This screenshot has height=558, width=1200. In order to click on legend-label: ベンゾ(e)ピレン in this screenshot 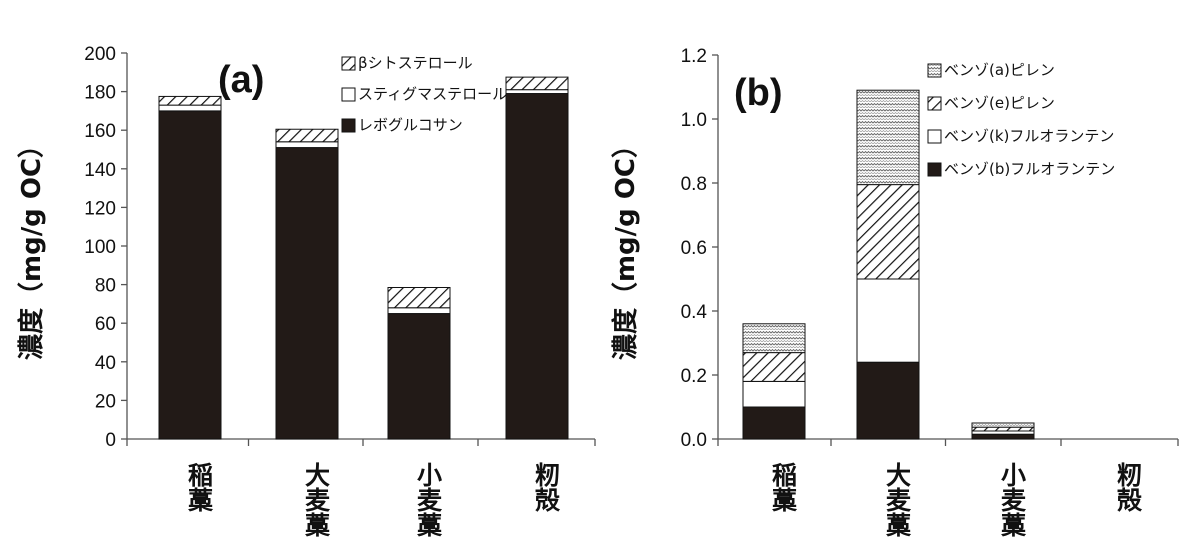, I will do `click(999, 103)`.